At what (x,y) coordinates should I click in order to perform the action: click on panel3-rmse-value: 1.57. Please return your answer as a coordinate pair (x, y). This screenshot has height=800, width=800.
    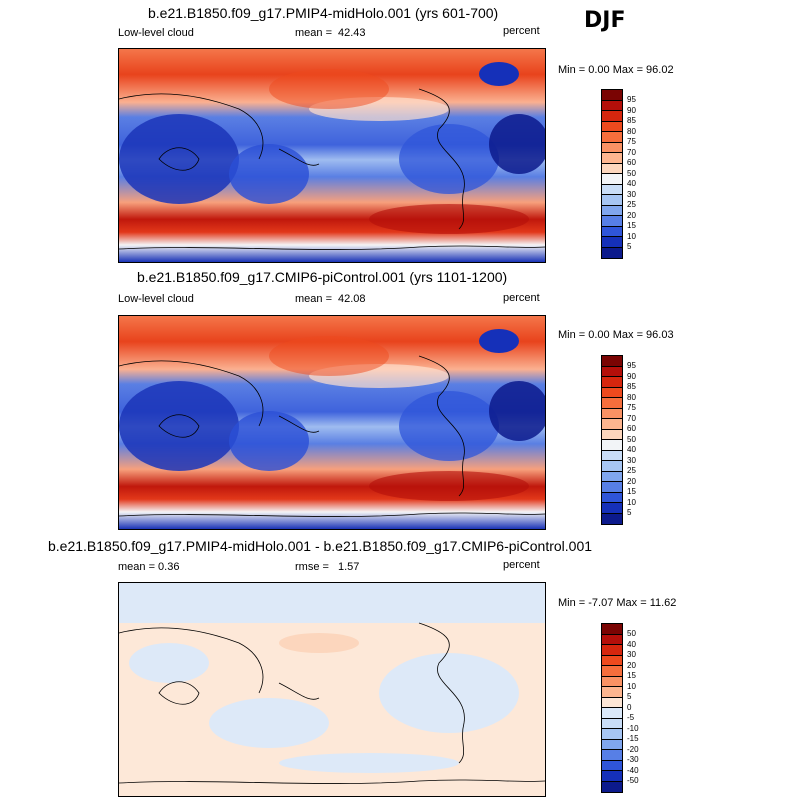
    Looking at the image, I should click on (349, 567).